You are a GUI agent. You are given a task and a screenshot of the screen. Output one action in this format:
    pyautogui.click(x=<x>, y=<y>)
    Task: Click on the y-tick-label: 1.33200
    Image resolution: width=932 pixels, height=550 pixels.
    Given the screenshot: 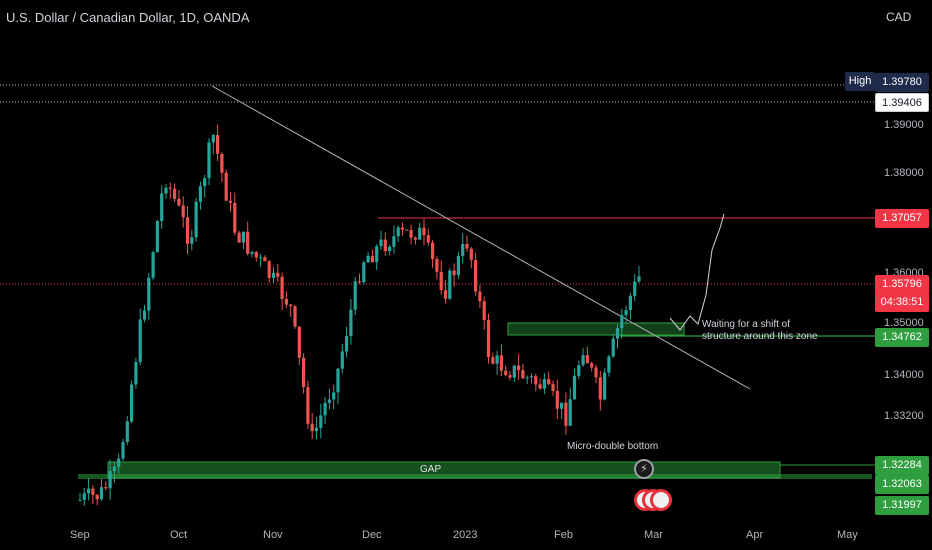 What is the action you would take?
    pyautogui.click(x=904, y=416)
    